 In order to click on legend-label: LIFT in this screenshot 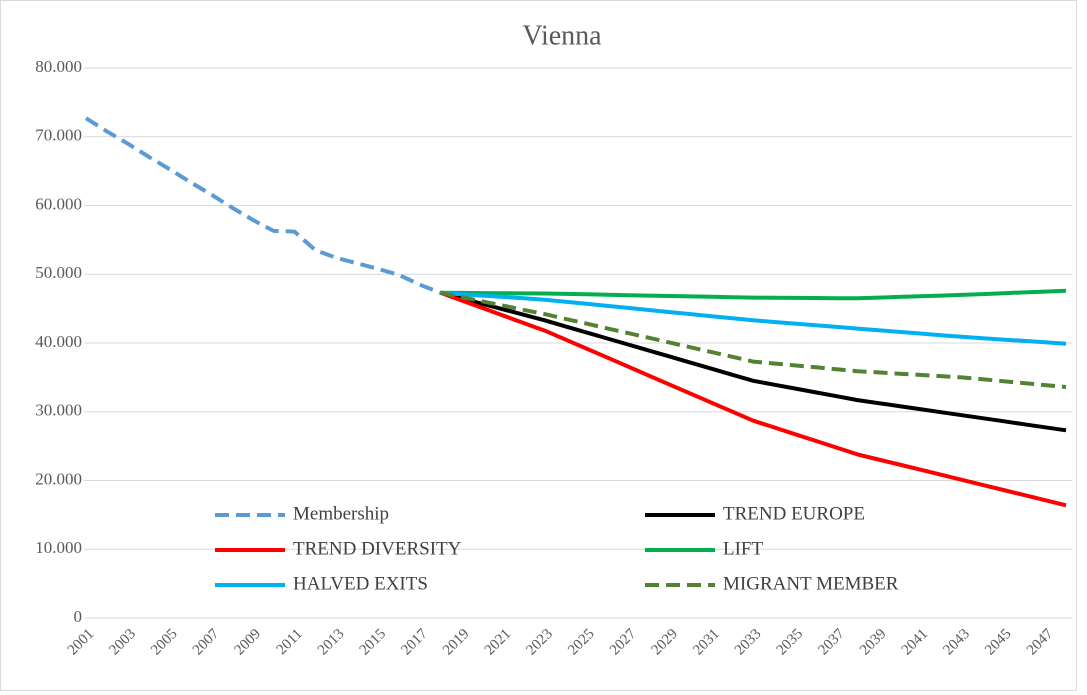, I will do `click(743, 548)`.